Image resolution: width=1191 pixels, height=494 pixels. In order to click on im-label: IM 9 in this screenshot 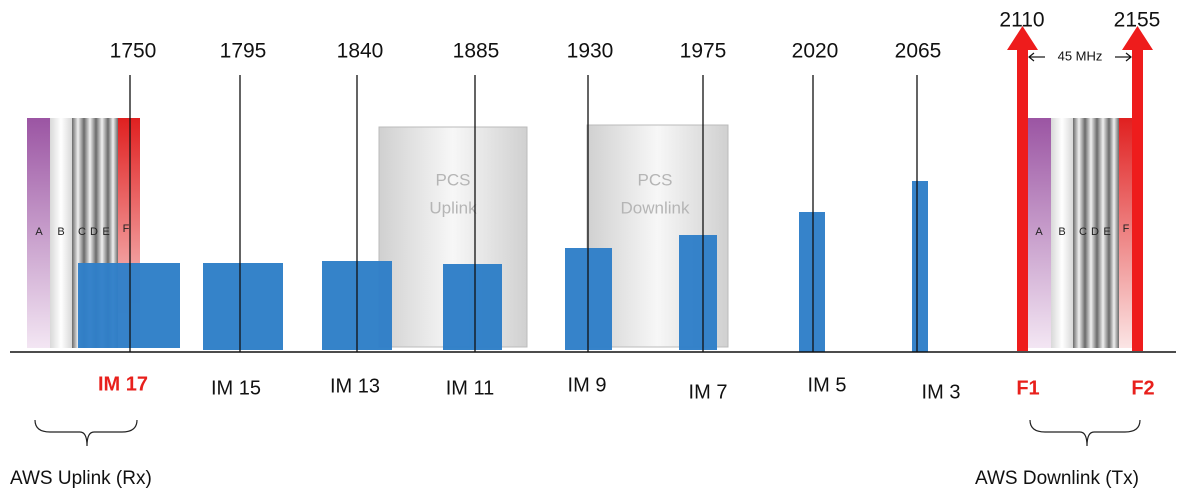, I will do `click(587, 385)`.